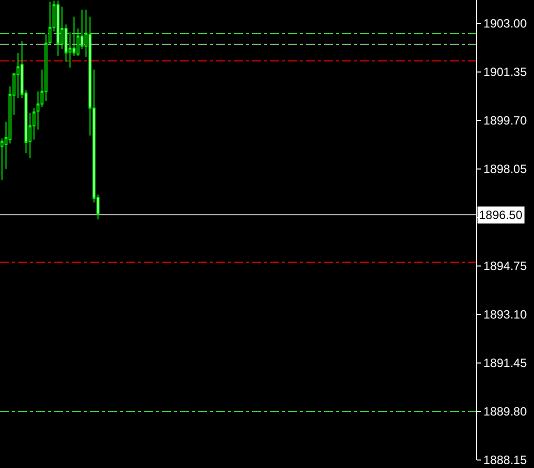 The image size is (534, 468). I want to click on y-tick-label: 1894.75, so click(505, 266).